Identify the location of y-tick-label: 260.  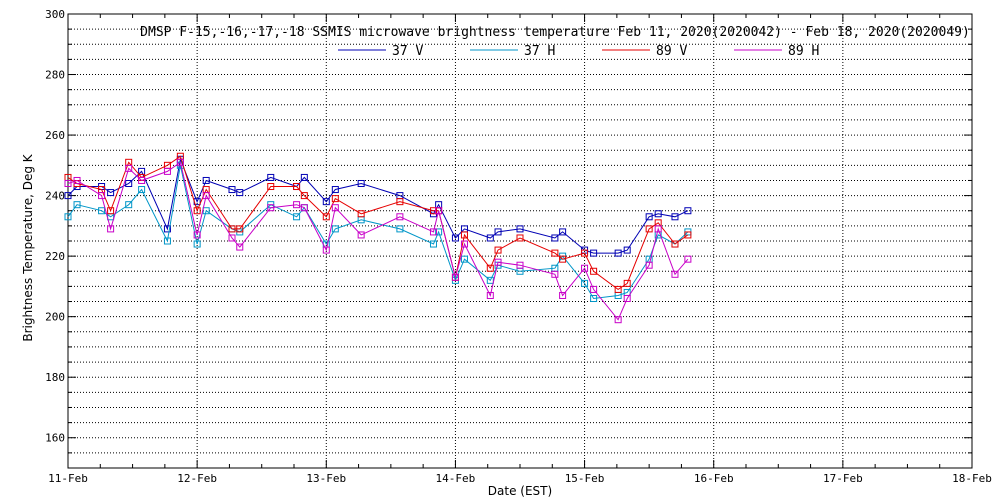
(55, 135).